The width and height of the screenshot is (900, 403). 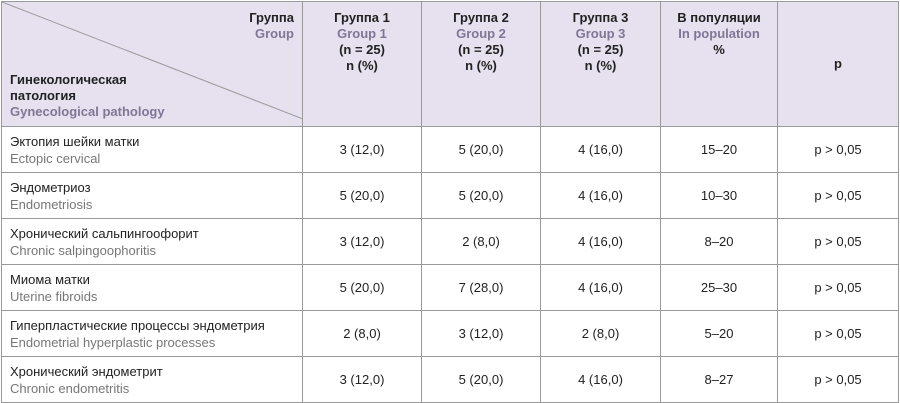 I want to click on header-ru: В популяции, so click(x=719, y=17).